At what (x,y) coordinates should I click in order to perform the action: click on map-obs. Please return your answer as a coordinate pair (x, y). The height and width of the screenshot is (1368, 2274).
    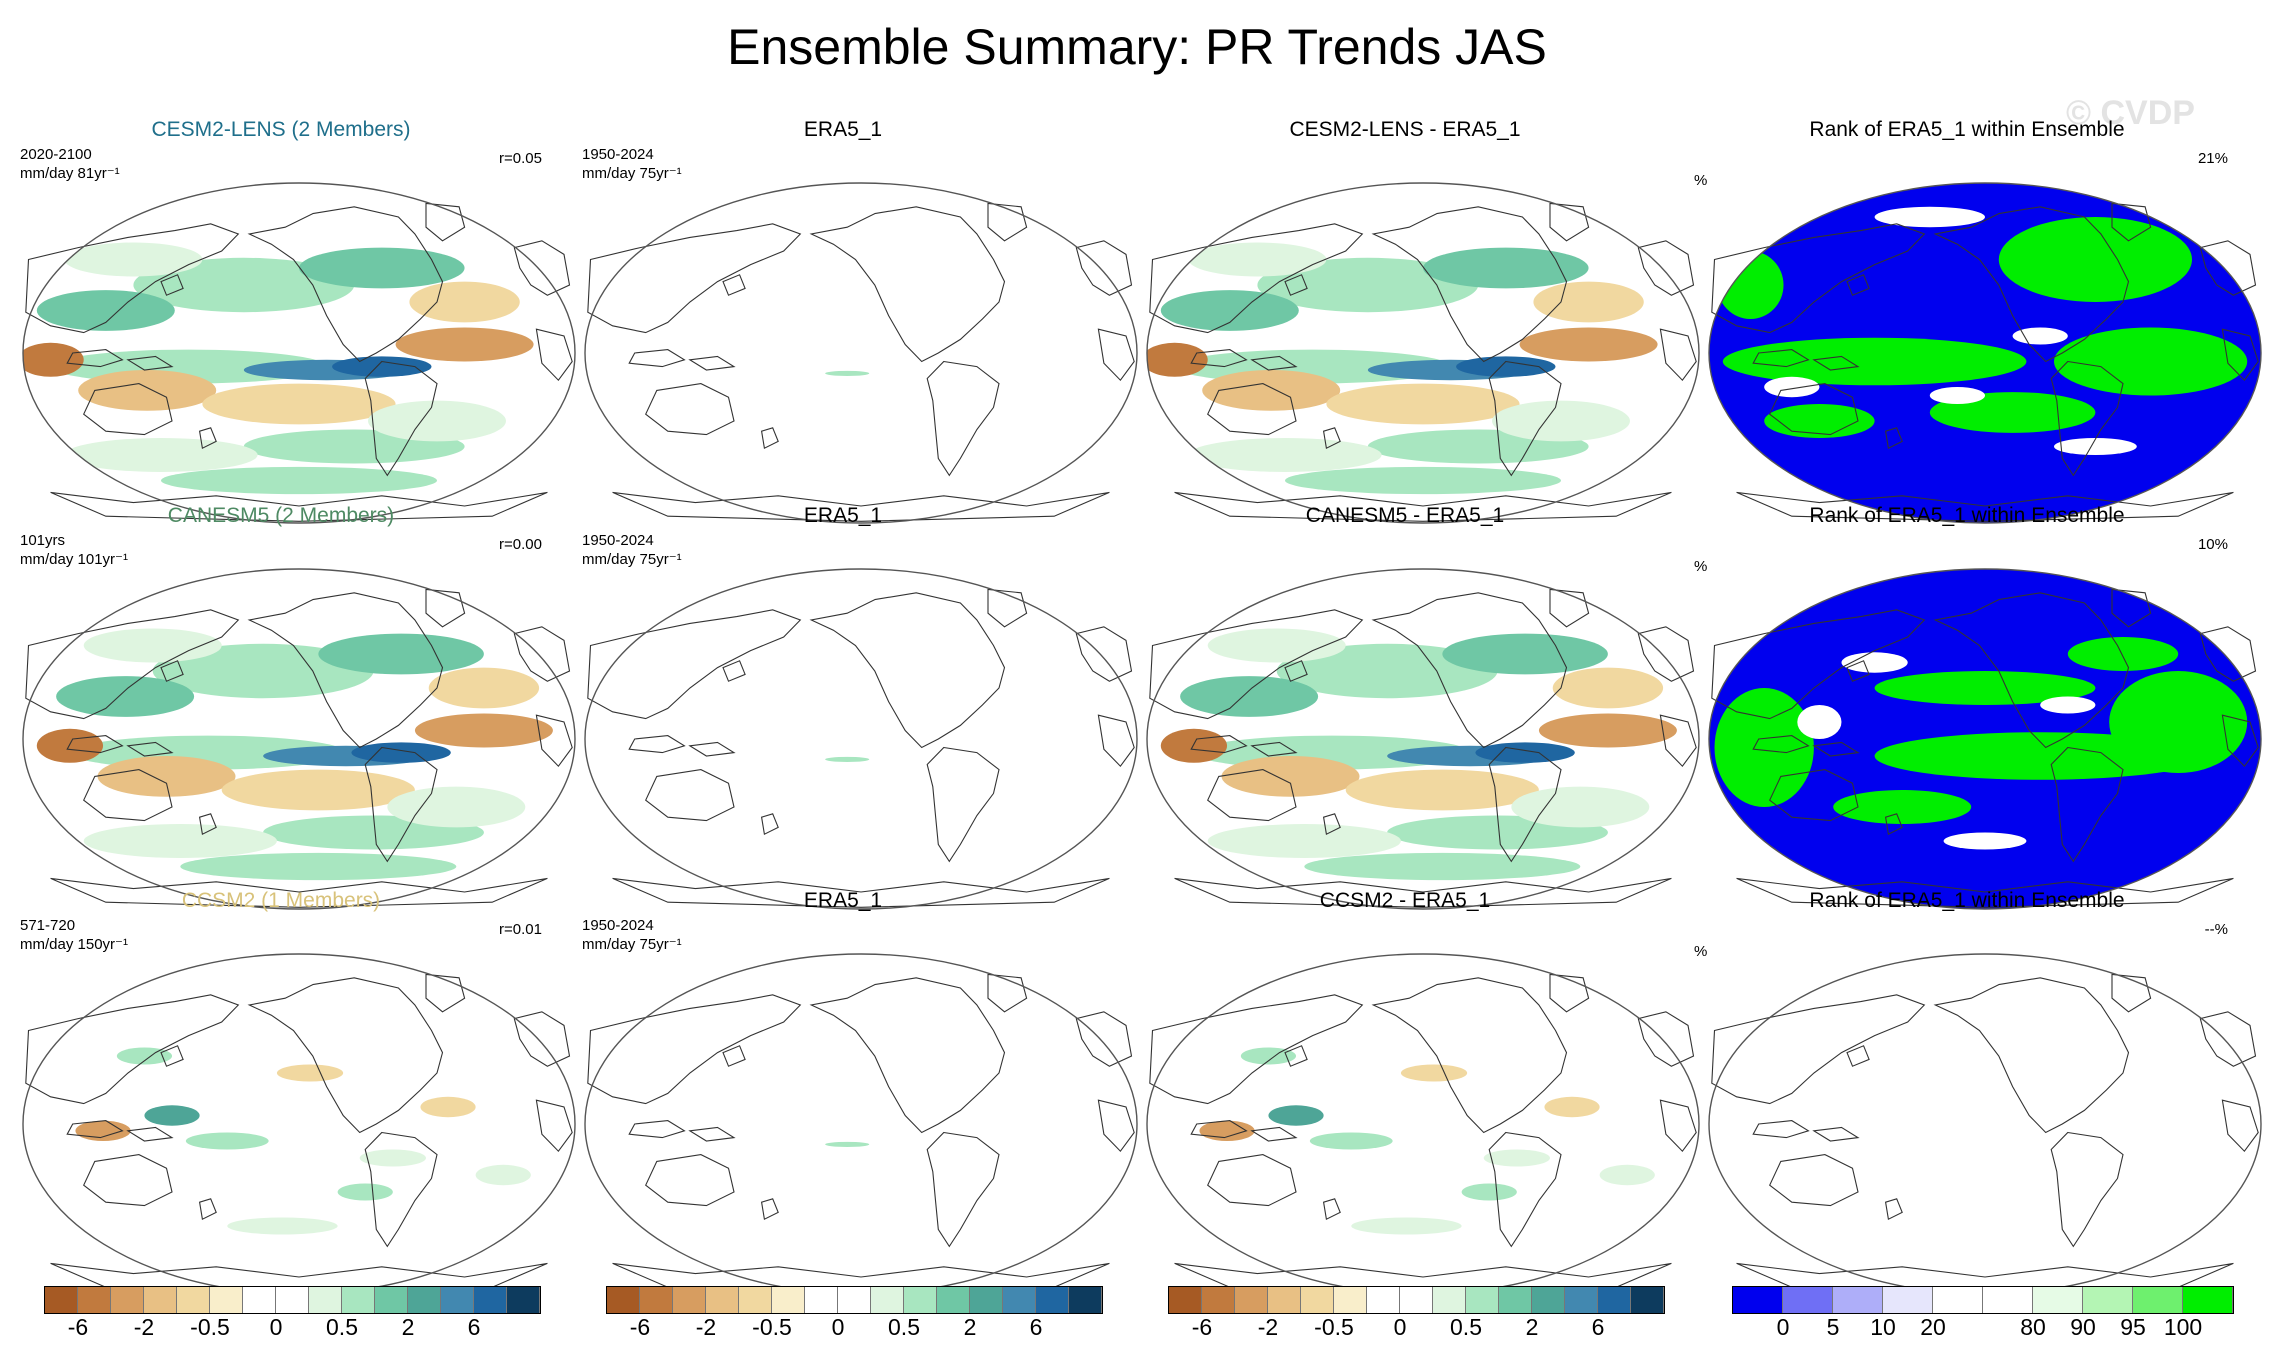
    Looking at the image, I should click on (861, 353).